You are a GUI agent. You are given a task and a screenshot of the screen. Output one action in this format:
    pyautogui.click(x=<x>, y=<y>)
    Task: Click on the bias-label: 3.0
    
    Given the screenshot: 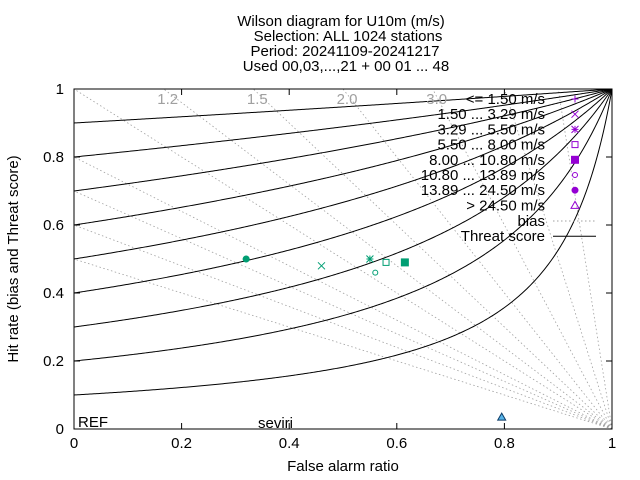 What is the action you would take?
    pyautogui.click(x=436, y=99)
    